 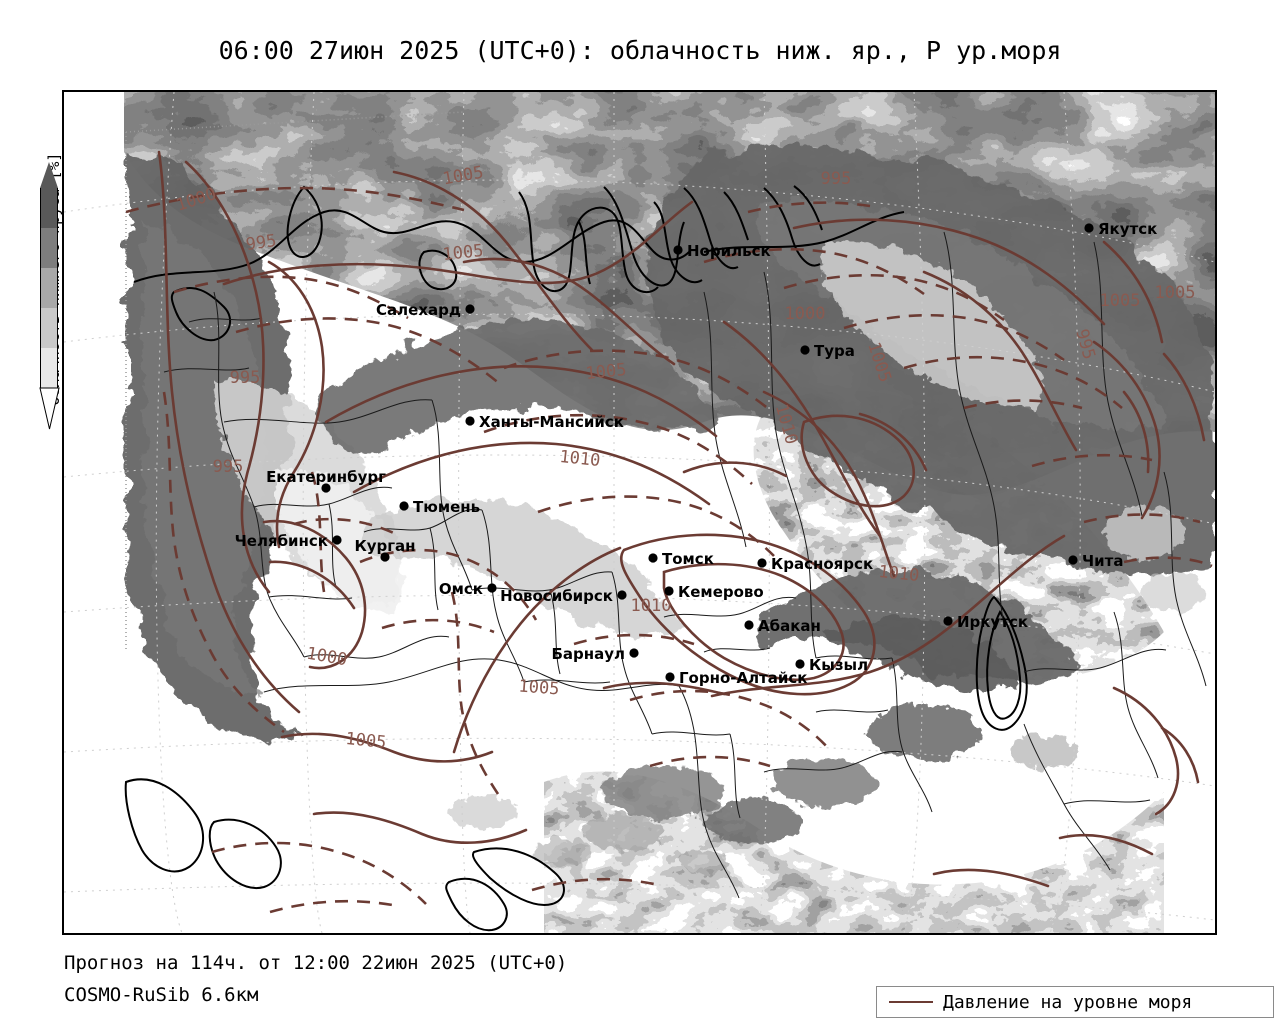 I want to click on city-label: Тюмень, so click(x=446, y=507).